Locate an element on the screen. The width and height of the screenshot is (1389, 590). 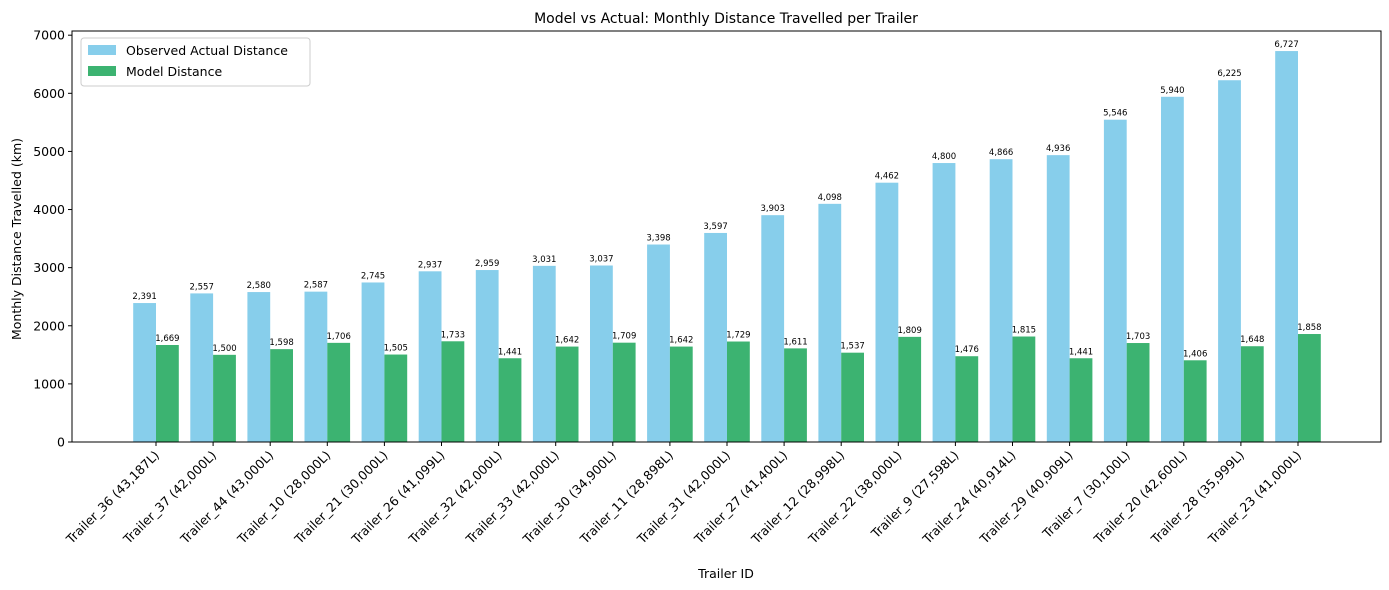
data-label: 1,648 is located at coordinates (1252, 340).